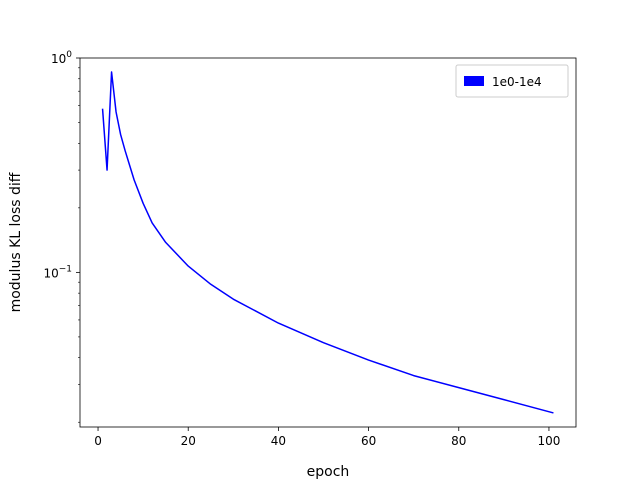  Describe the element at coordinates (98, 441) in the screenshot. I see `x-tick-label: 0` at that location.